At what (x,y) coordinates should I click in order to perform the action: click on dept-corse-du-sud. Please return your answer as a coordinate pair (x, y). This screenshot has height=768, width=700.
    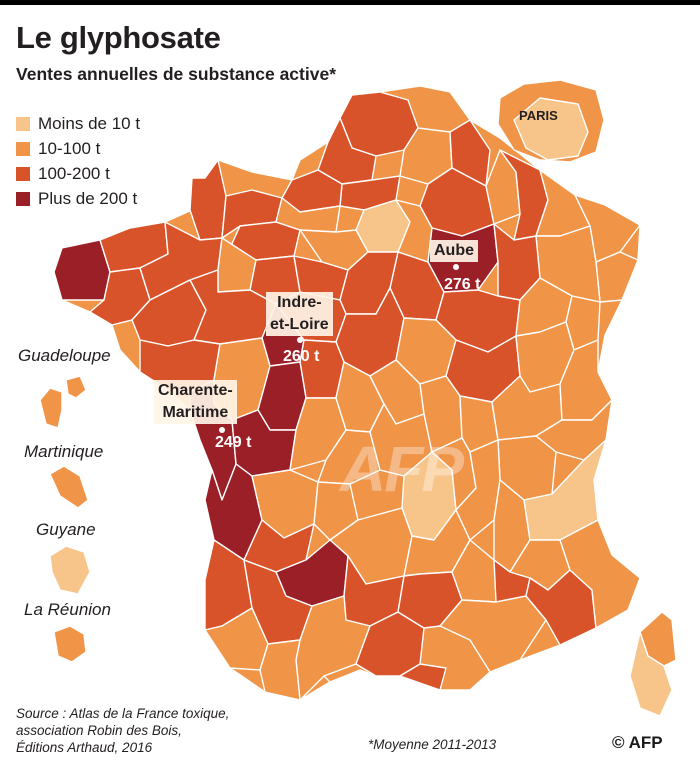
    Looking at the image, I should click on (651, 674).